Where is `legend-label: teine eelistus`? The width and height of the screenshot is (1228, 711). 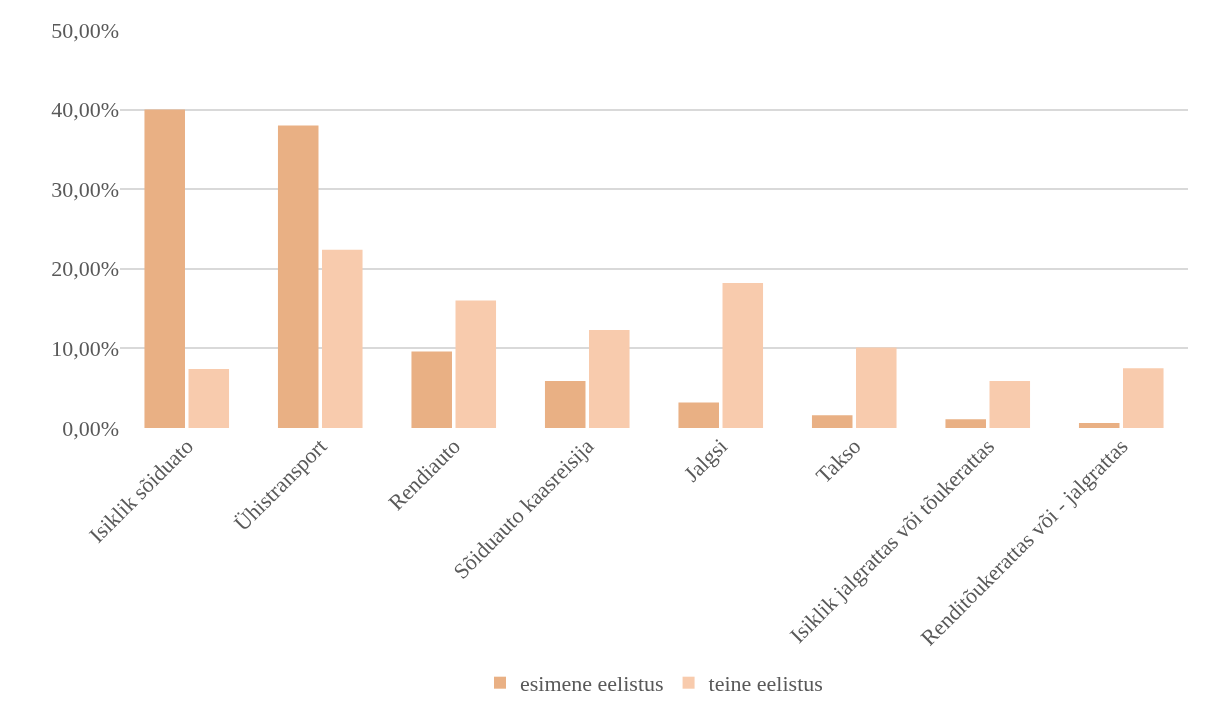 legend-label: teine eelistus is located at coordinates (765, 684).